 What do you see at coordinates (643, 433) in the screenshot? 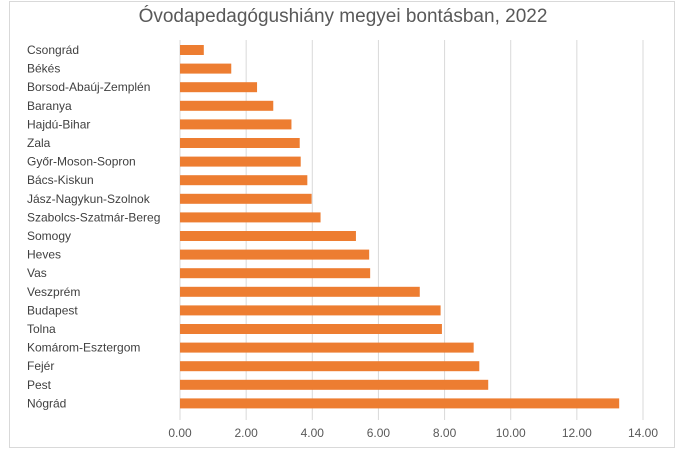
I see `x-tick-label: 14.00` at bounding box center [643, 433].